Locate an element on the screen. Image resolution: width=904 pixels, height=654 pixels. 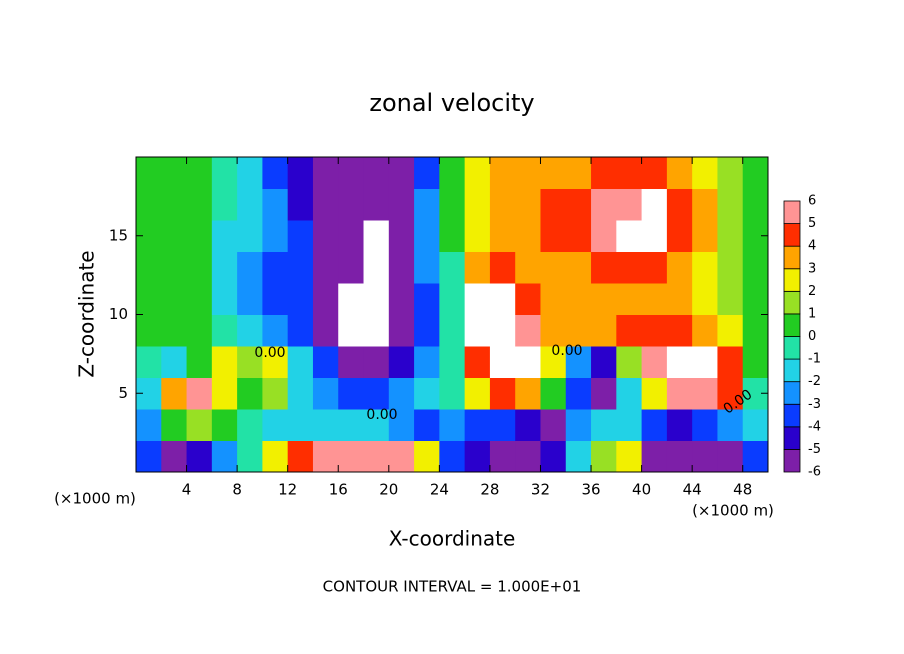
colorbar-label: 4 is located at coordinates (812, 246).